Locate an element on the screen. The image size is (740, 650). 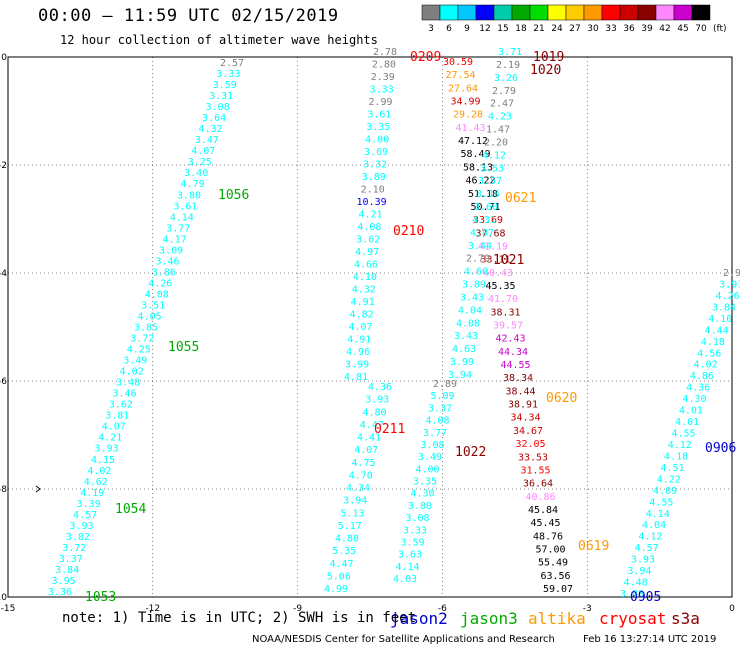
colorbar-label: 21 is located at coordinates (538, 29).